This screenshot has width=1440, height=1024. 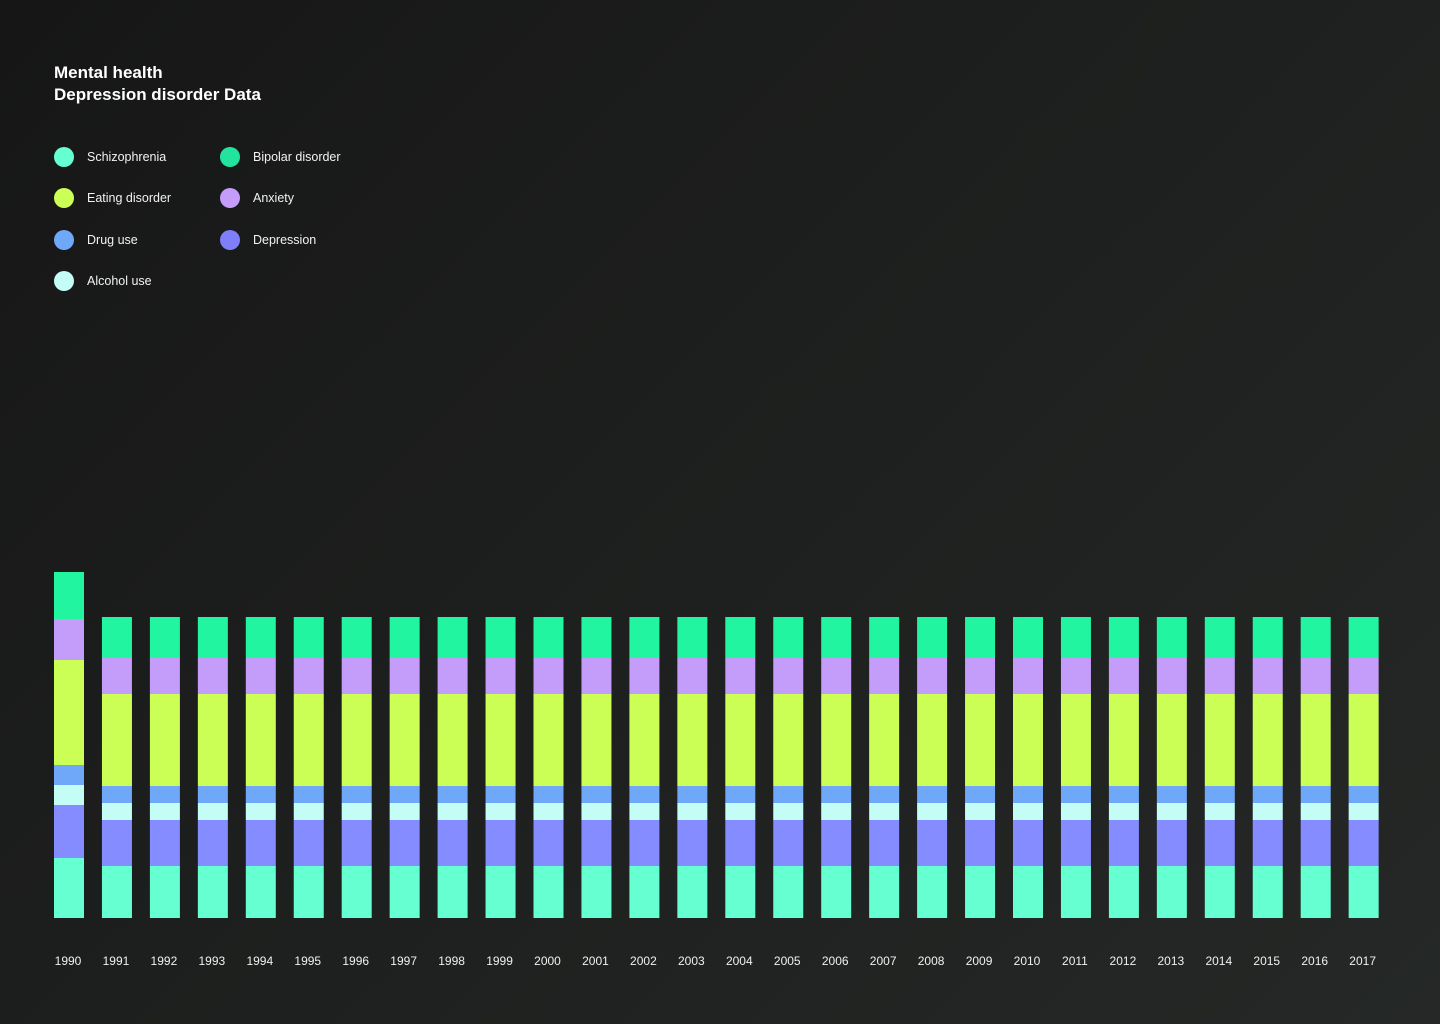 What do you see at coordinates (308, 794) in the screenshot?
I see `bar-segment-drug-1995` at bounding box center [308, 794].